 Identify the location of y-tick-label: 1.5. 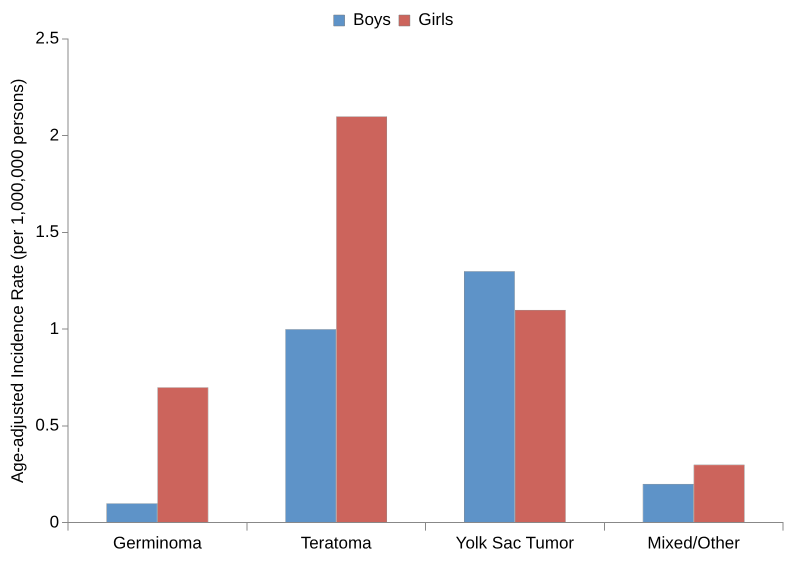
(47, 232).